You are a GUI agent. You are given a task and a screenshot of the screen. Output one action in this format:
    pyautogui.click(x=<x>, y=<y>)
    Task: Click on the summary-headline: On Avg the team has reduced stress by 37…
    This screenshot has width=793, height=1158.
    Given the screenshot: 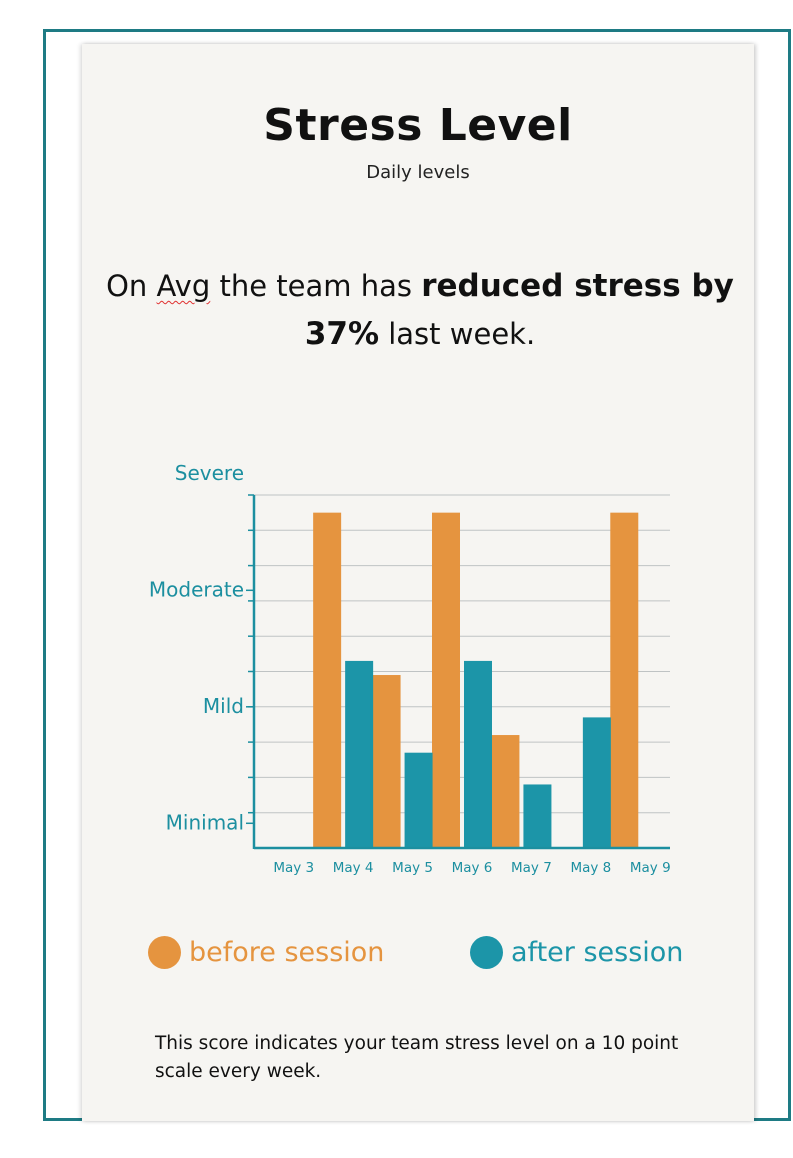 What is the action you would take?
    pyautogui.click(x=420, y=310)
    